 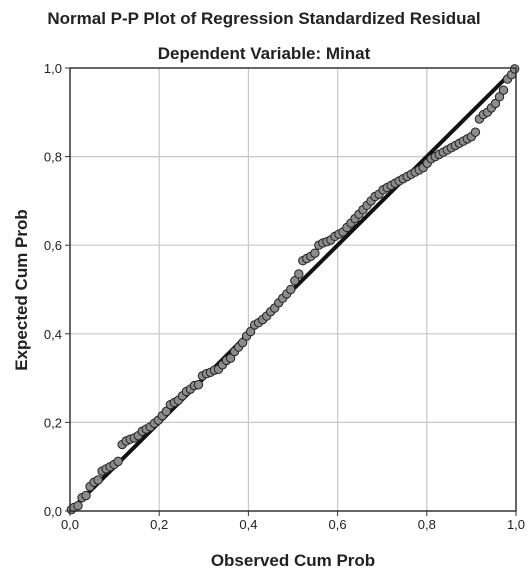 I want to click on y-tick-label: 0,6, so click(x=53, y=245).